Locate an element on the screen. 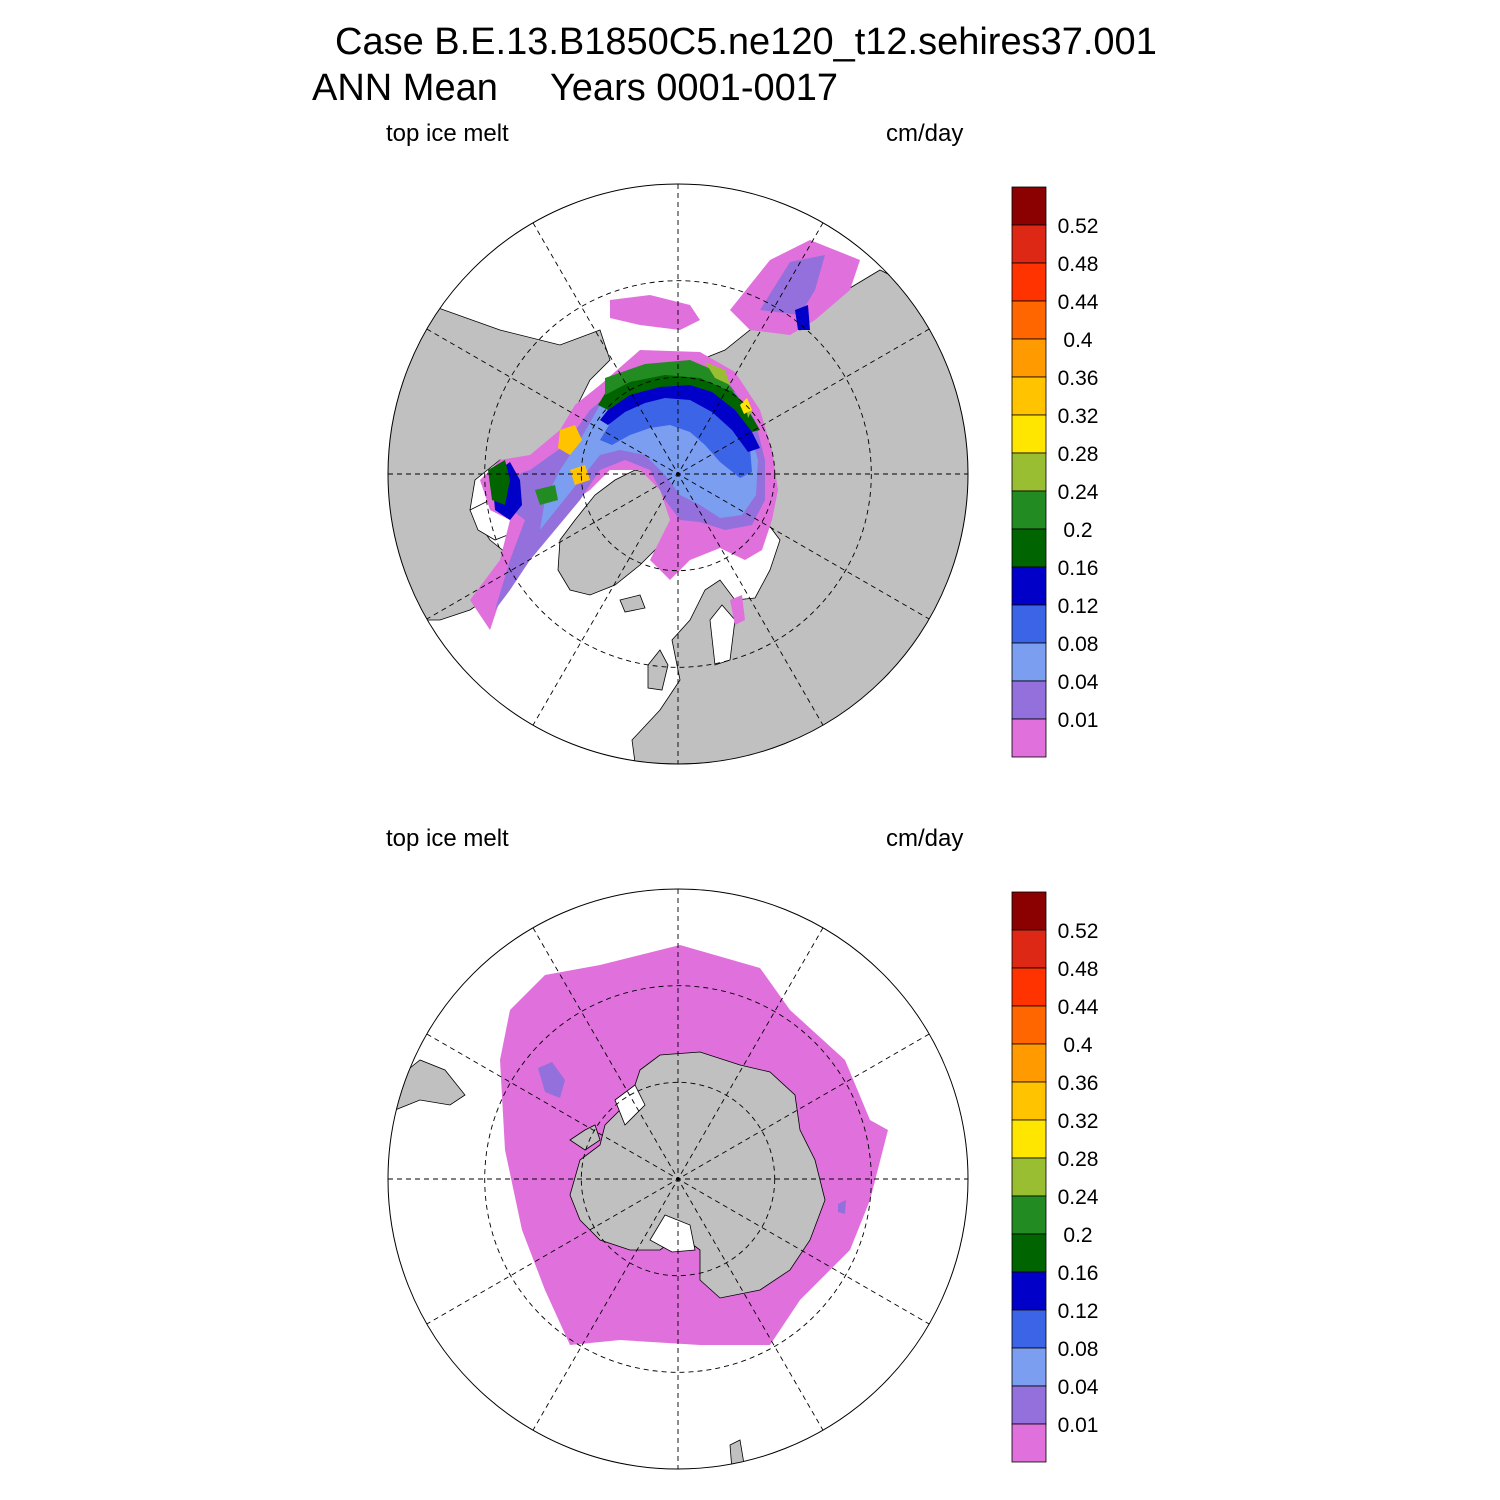 The image size is (1500, 1500). north-colorbar-label: 0.24 is located at coordinates (1078, 492).